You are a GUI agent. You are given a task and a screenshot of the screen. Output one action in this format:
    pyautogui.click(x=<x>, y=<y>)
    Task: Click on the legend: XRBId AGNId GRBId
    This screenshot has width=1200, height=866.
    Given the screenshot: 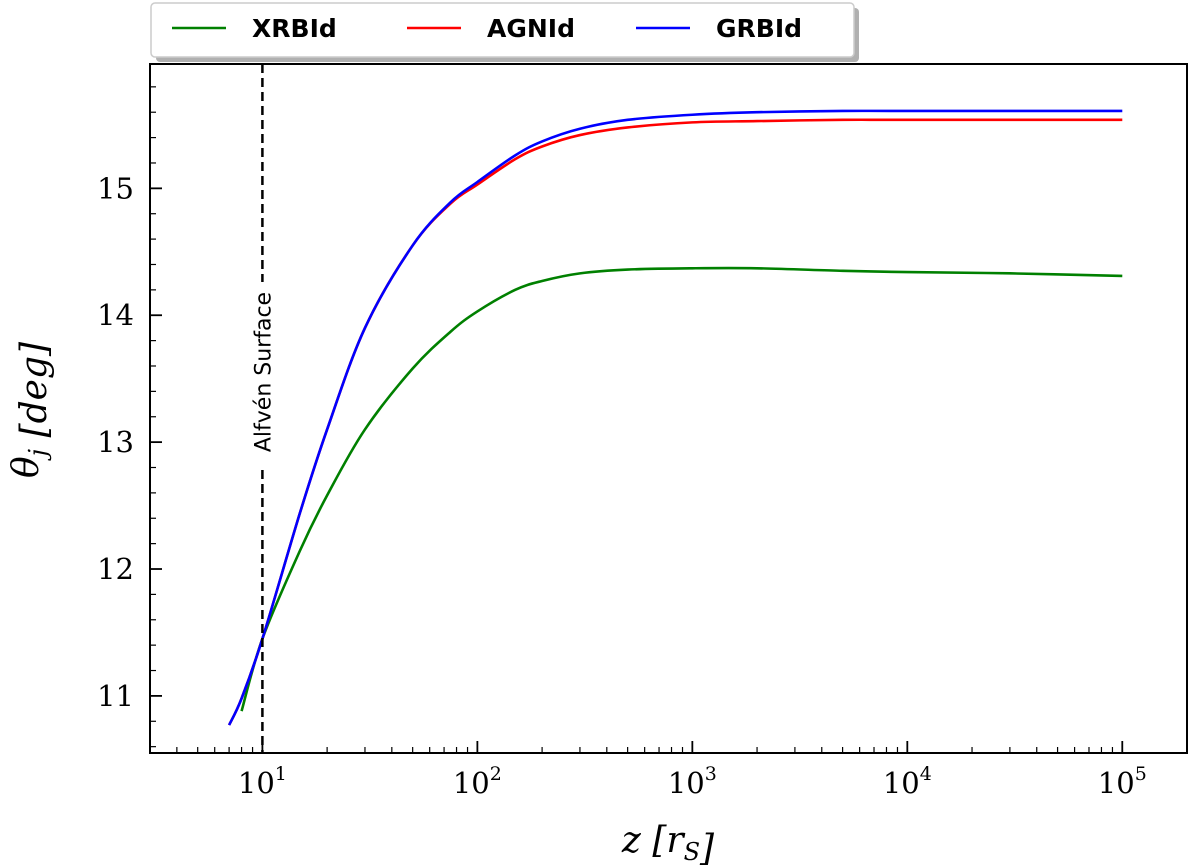 What is the action you would take?
    pyautogui.click(x=504, y=32)
    